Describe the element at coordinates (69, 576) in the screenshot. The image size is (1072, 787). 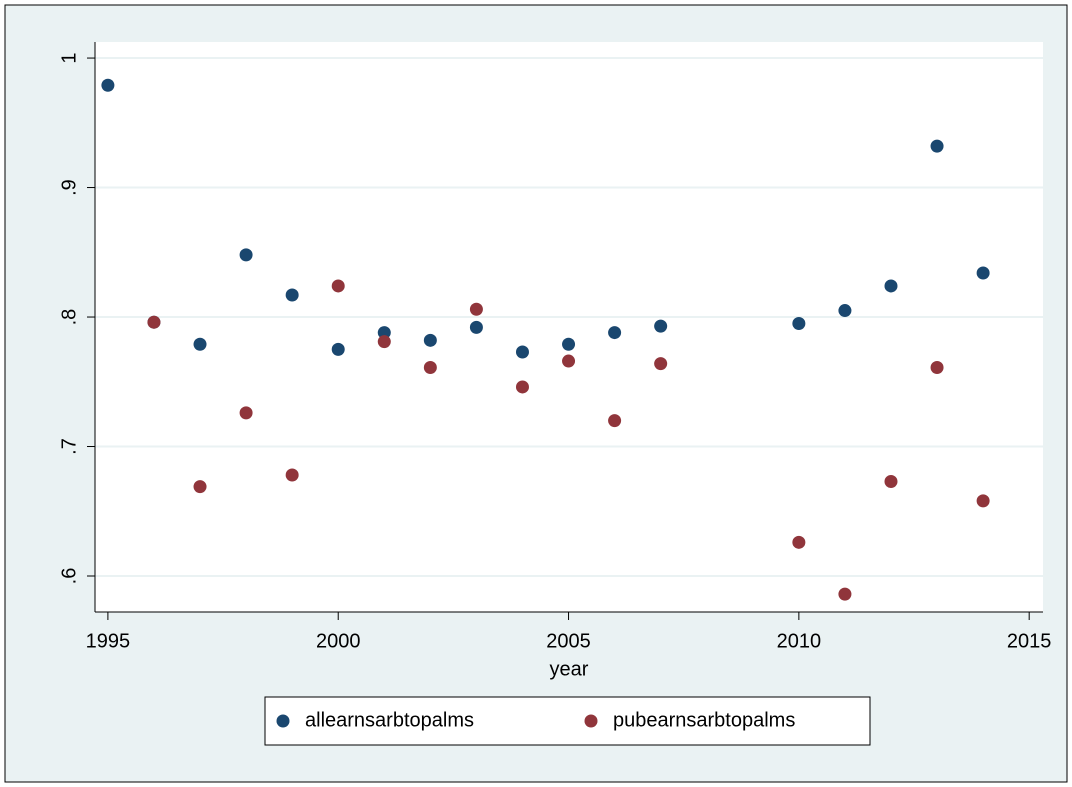
I see `y-tick-label: .6` at that location.